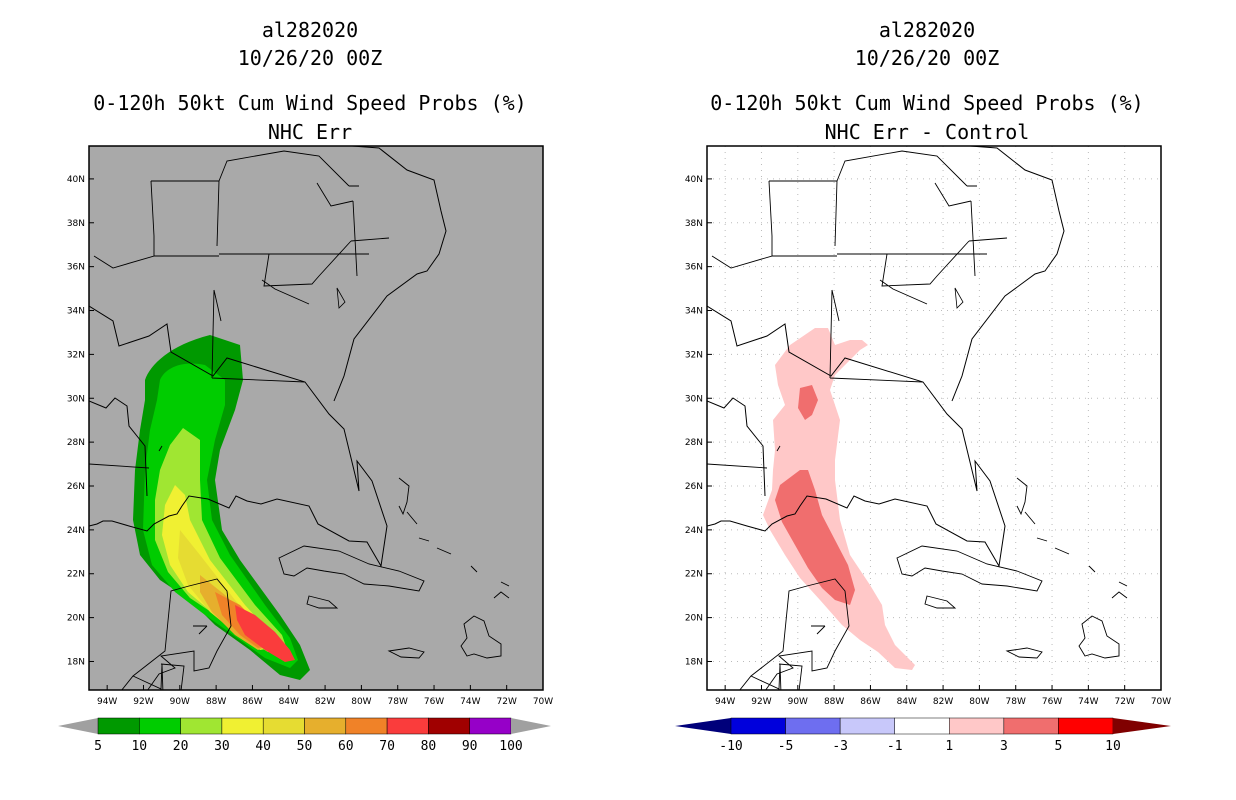 This screenshot has height=800, width=1236. I want to click on lat-label: 20N, so click(694, 619).